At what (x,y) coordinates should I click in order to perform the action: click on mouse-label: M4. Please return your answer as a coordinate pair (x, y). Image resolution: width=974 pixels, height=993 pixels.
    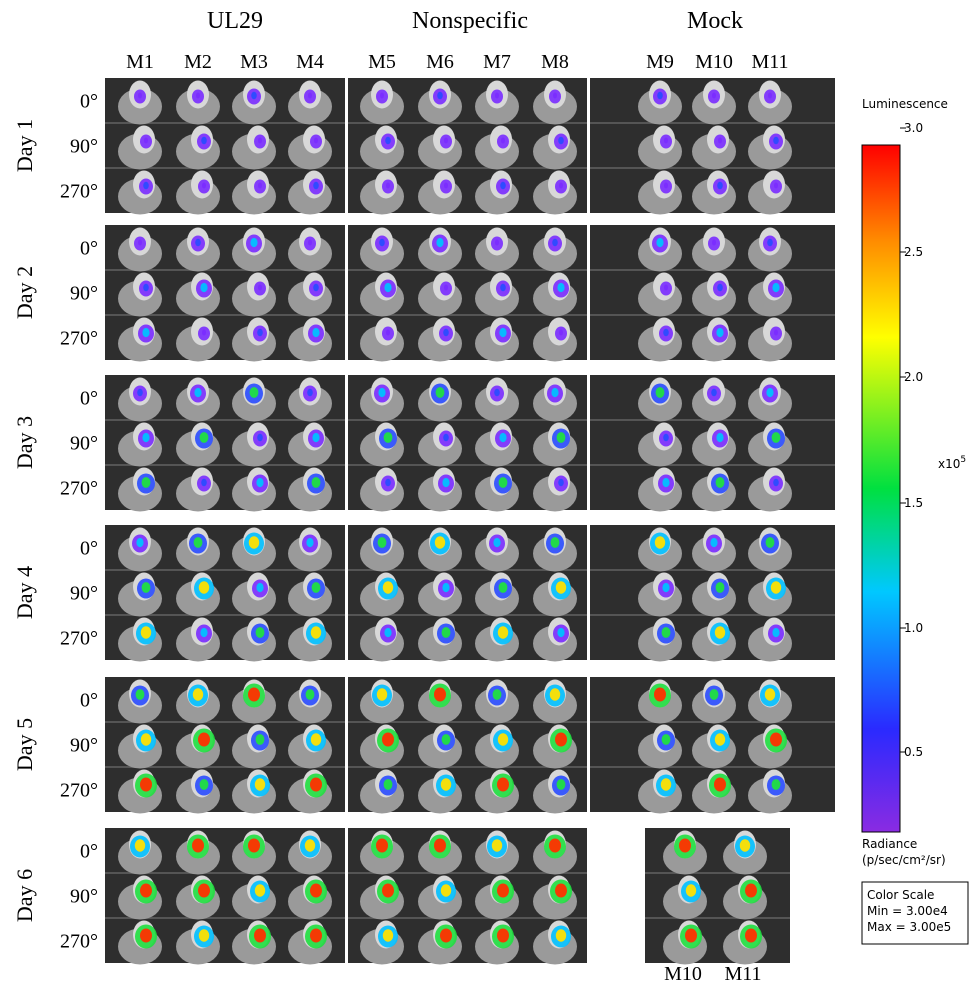
    Looking at the image, I should click on (310, 62).